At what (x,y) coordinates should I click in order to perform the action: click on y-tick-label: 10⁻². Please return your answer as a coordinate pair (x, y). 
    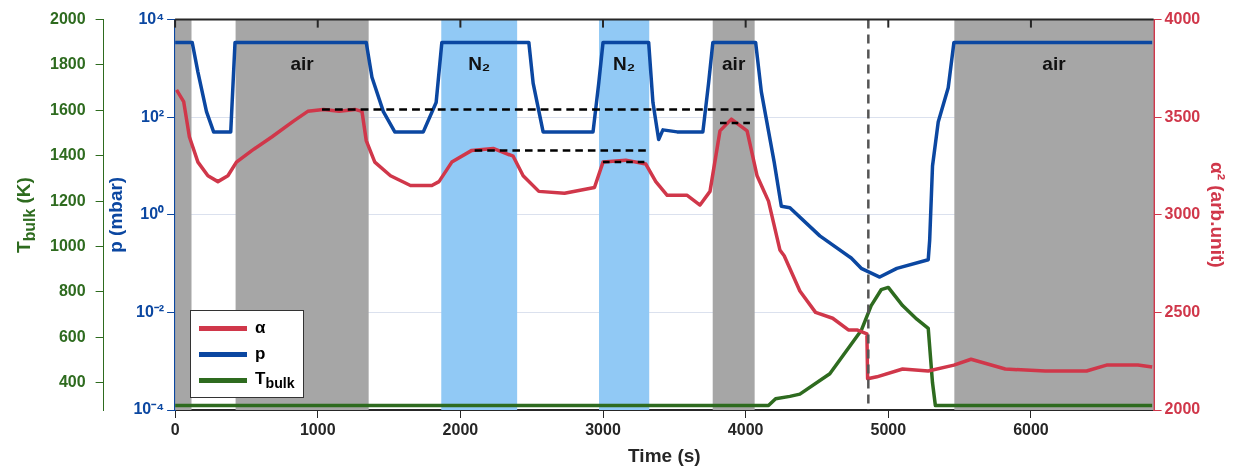
    Looking at the image, I should click on (150, 311).